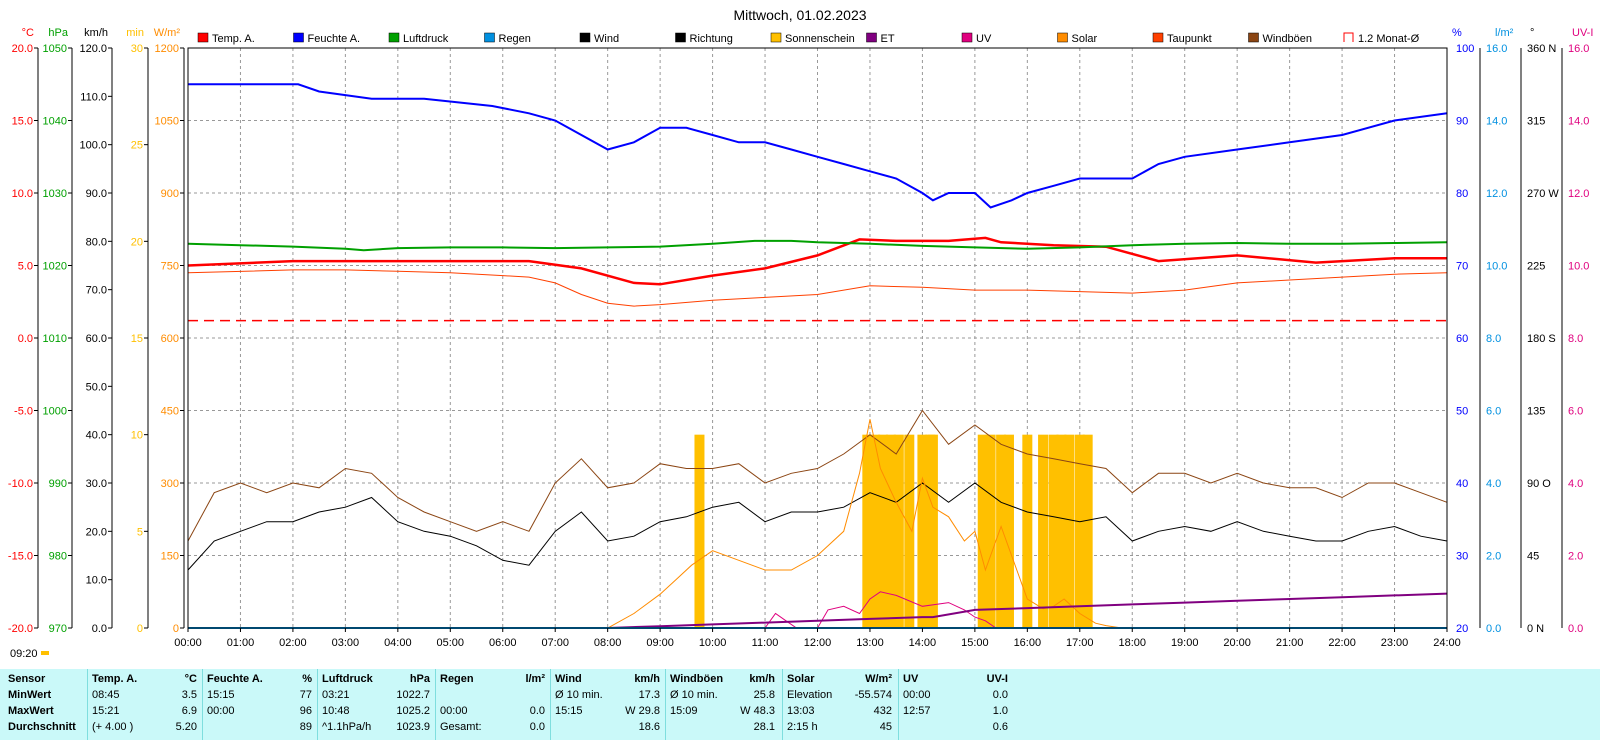  Describe the element at coordinates (649, 727) in the screenshot. I see `stats-value: 18.6` at that location.